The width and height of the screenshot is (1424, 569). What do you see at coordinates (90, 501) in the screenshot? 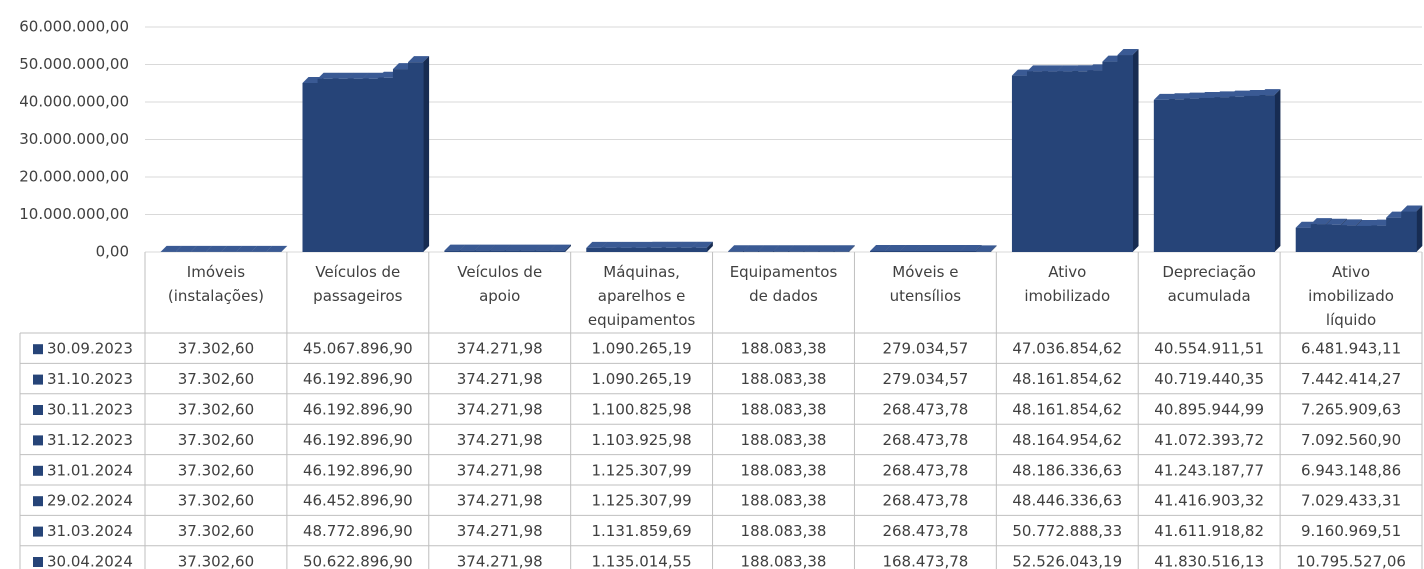
I see `legend-label: 29.02.2024` at bounding box center [90, 501].